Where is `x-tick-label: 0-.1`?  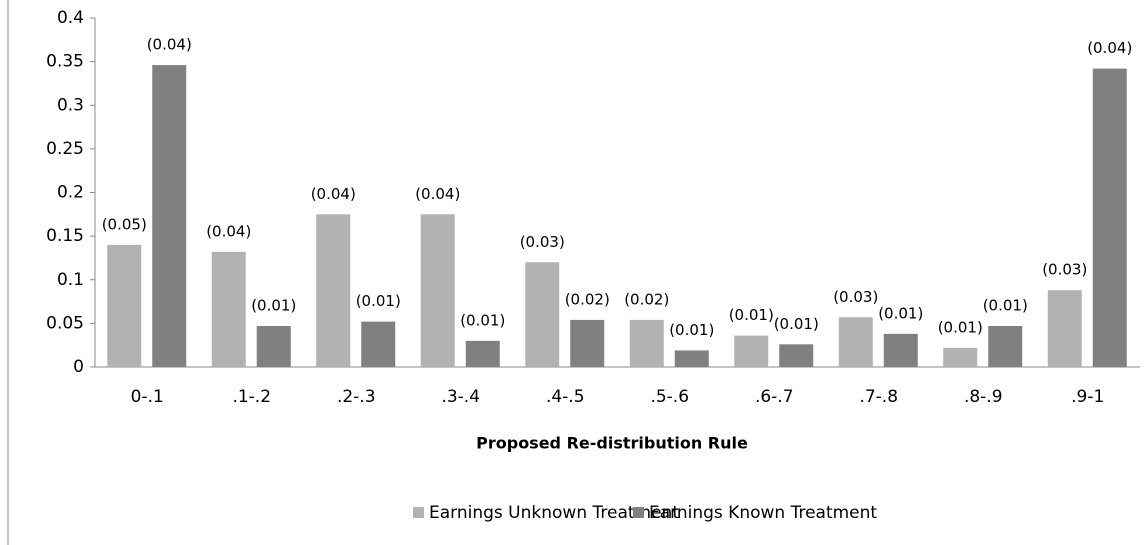
x-tick-label: 0-.1 is located at coordinates (147, 397).